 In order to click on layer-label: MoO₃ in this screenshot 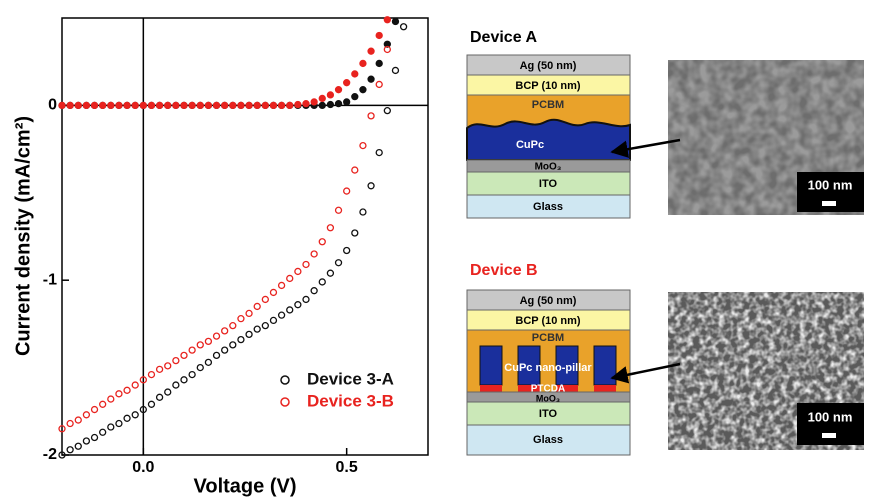, I will do `click(548, 398)`.